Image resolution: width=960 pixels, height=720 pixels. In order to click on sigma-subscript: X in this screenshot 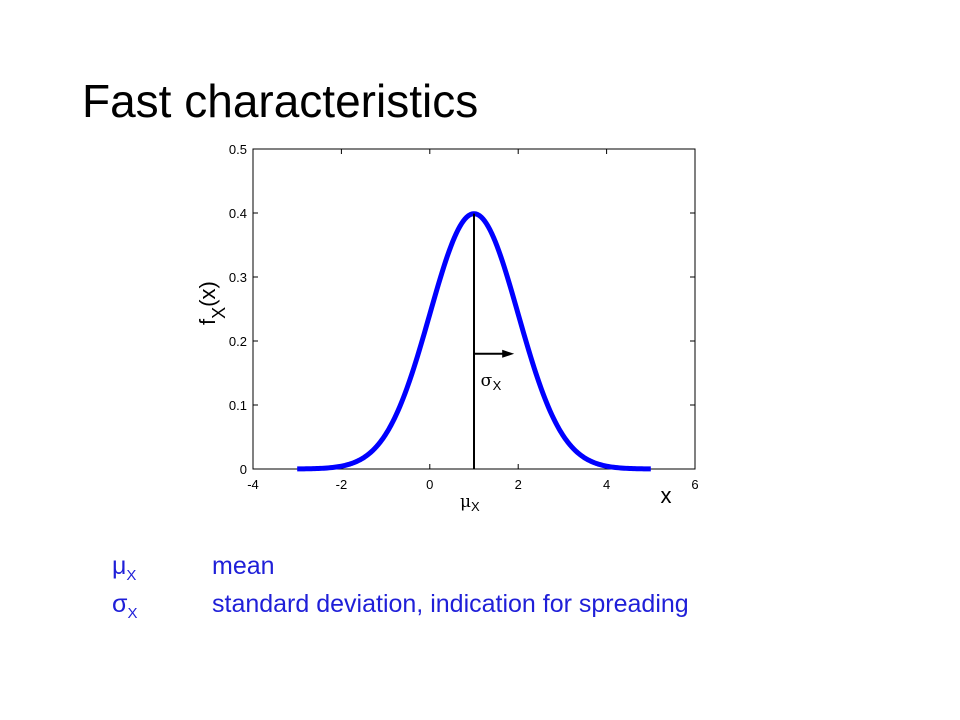, I will do `click(132, 613)`.